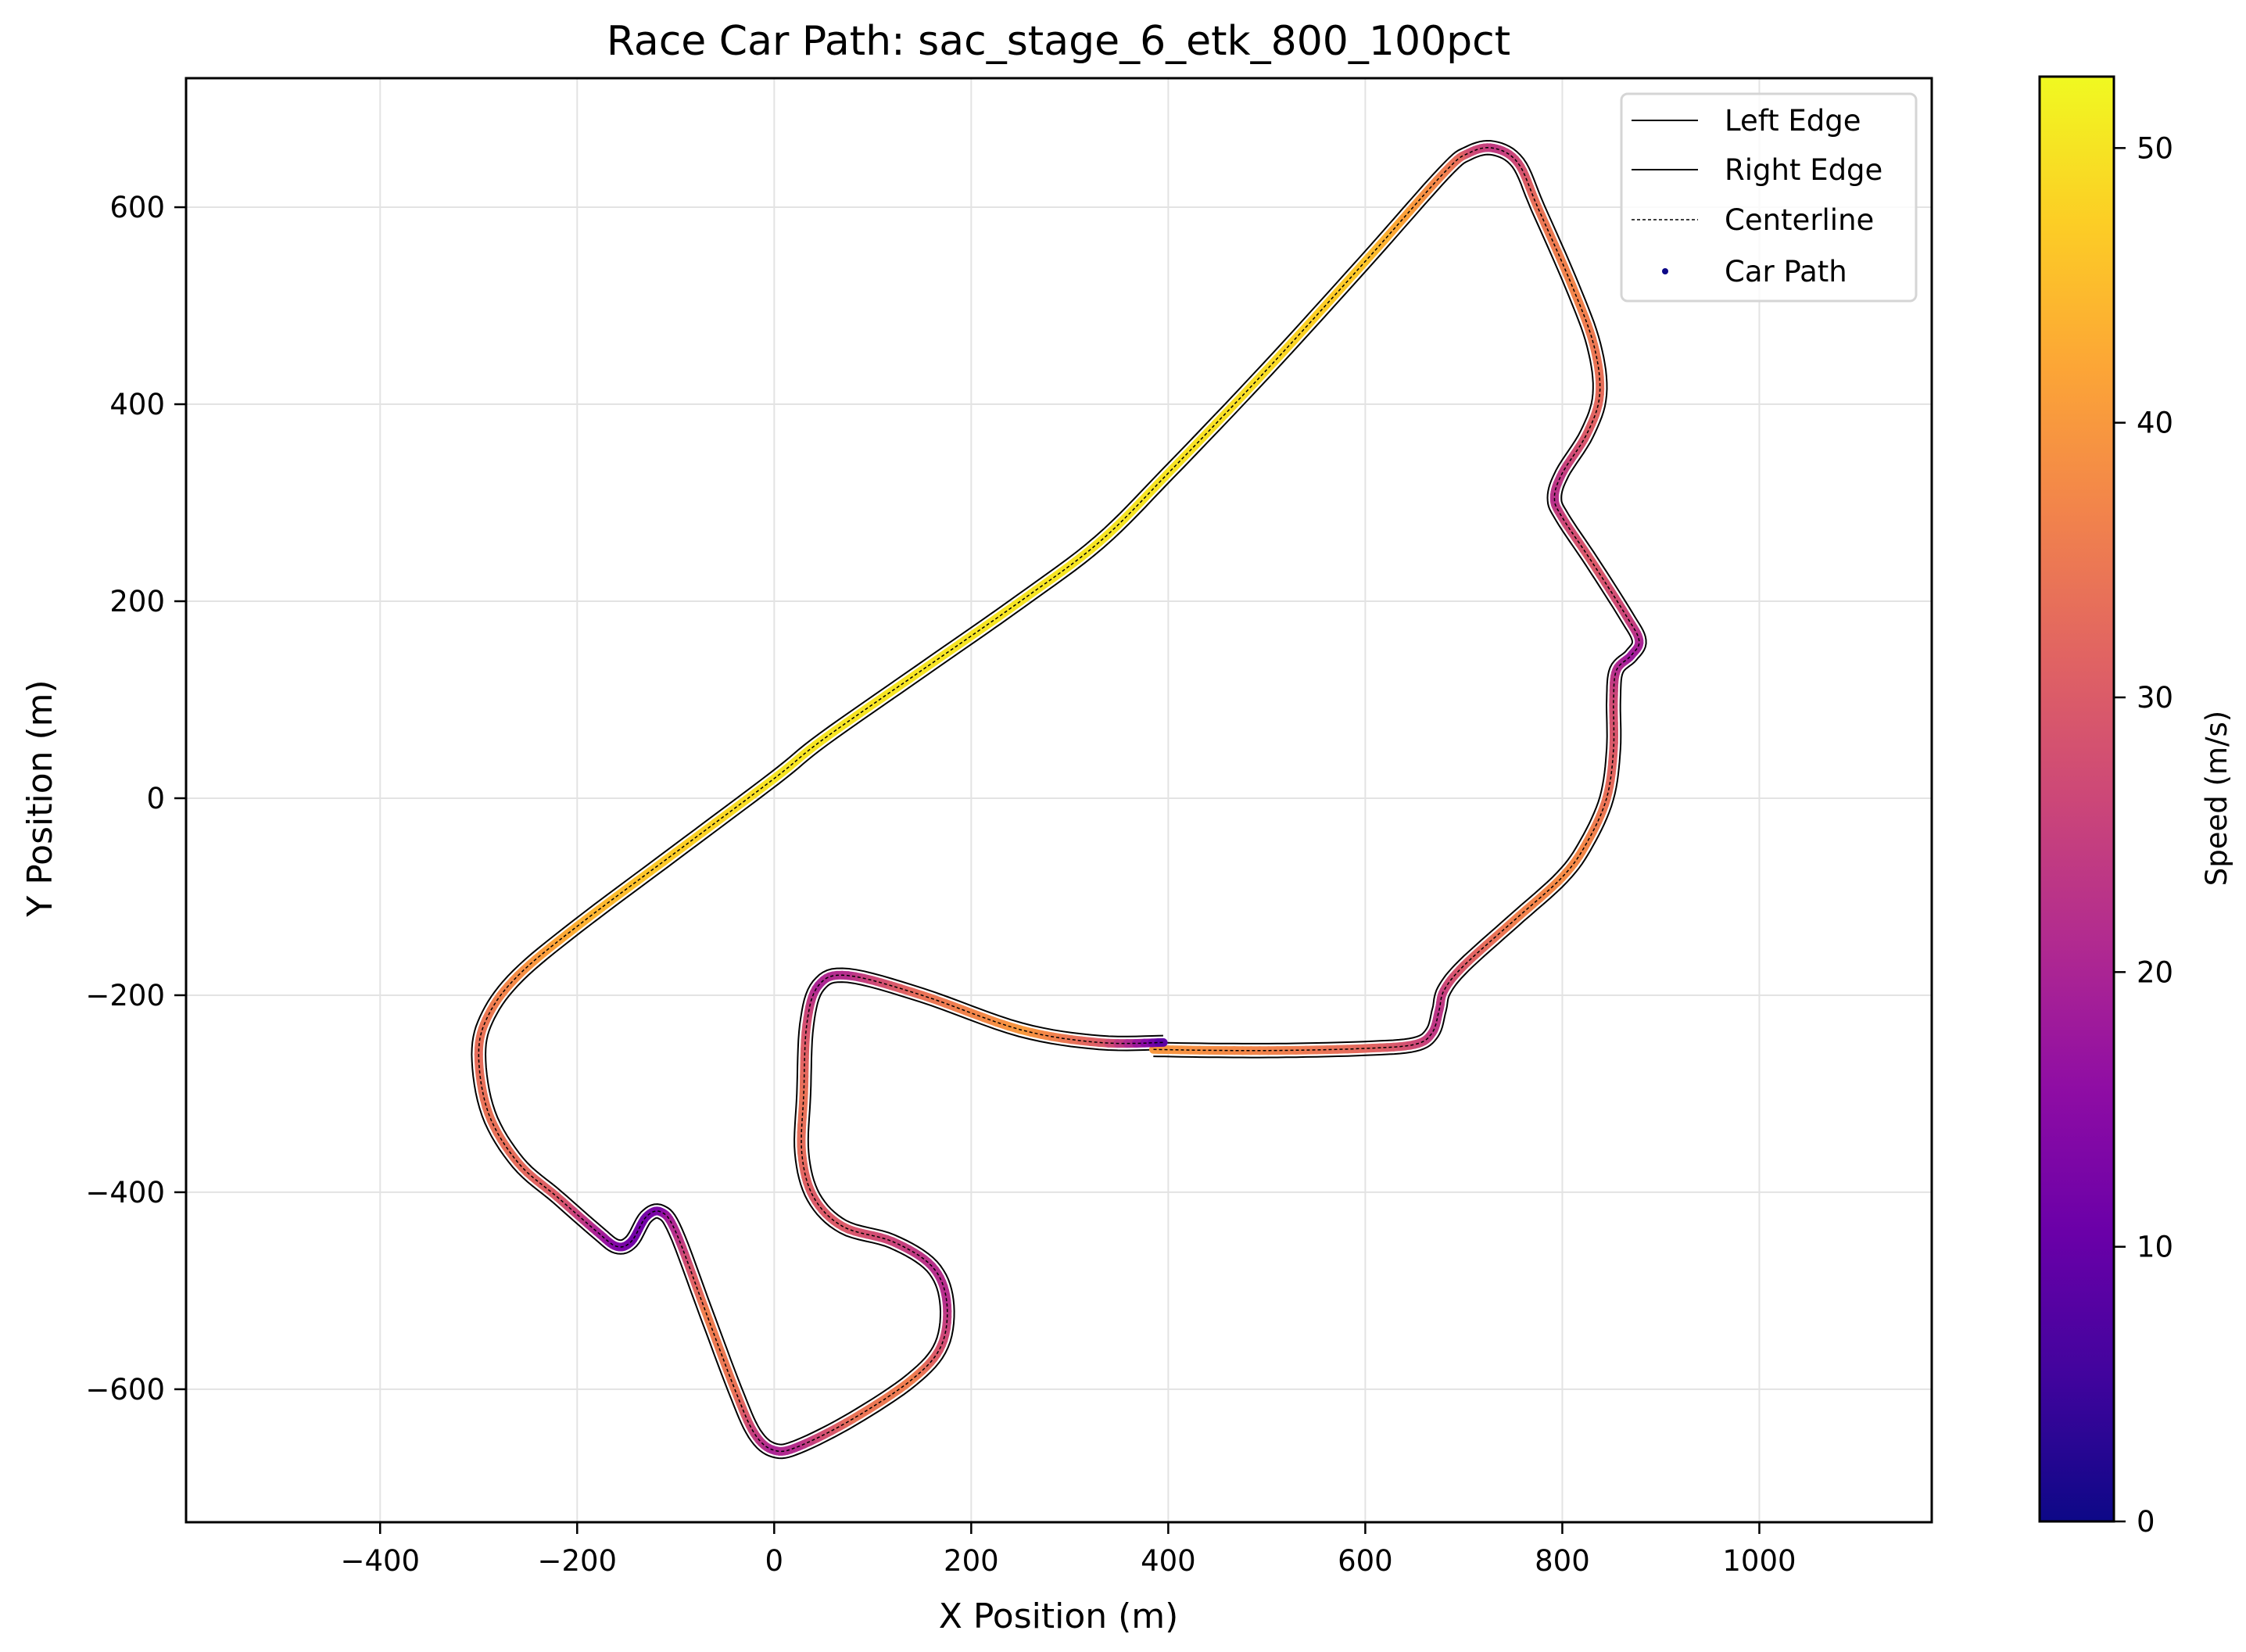 This screenshot has height=1652, width=2246. What do you see at coordinates (2155, 1247) in the screenshot?
I see `colorbar-tick-label: 10` at bounding box center [2155, 1247].